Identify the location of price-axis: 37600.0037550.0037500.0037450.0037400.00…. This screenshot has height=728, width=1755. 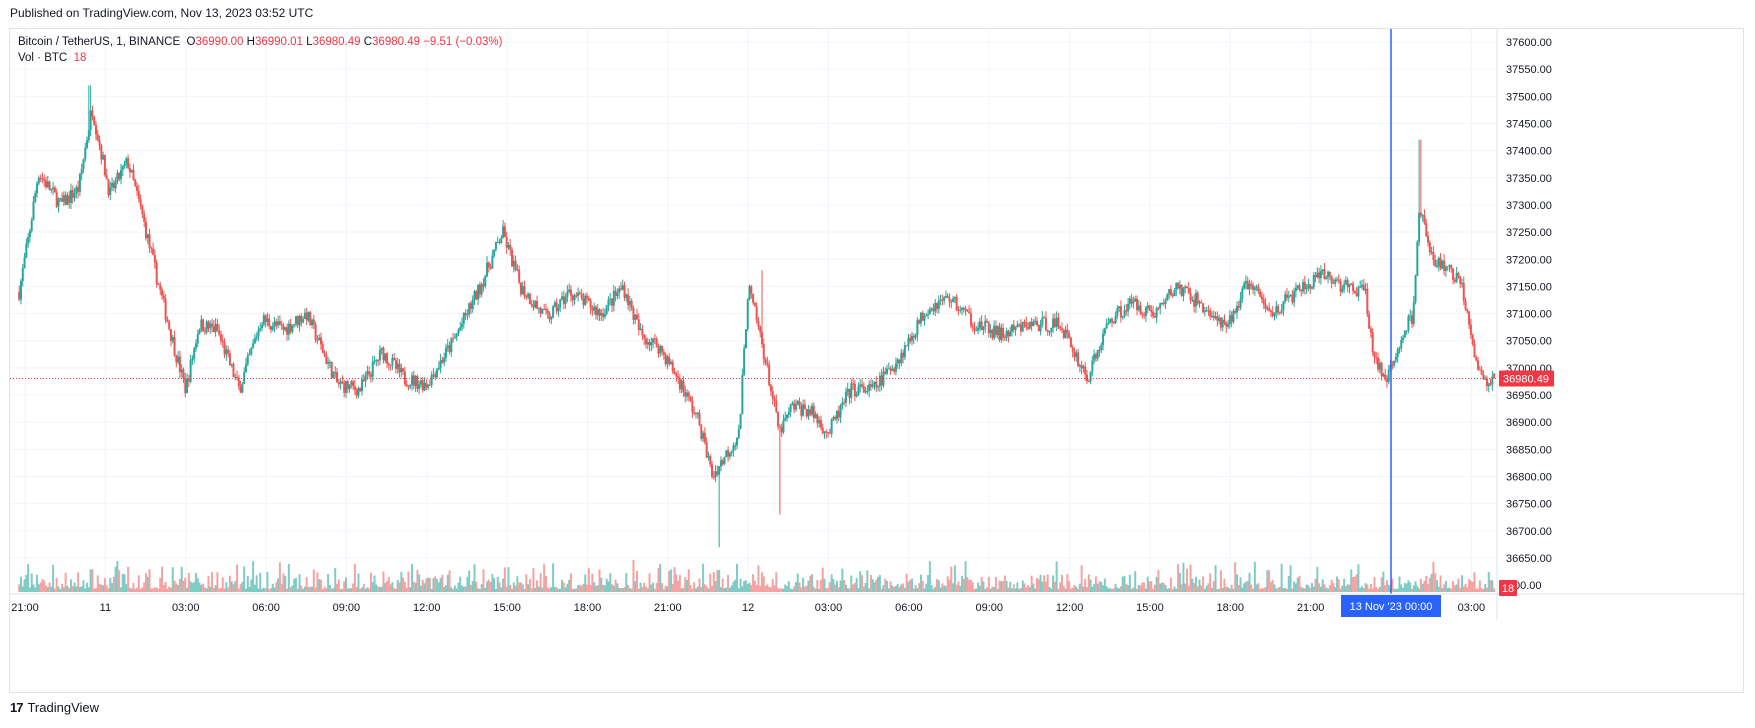
(1529, 314).